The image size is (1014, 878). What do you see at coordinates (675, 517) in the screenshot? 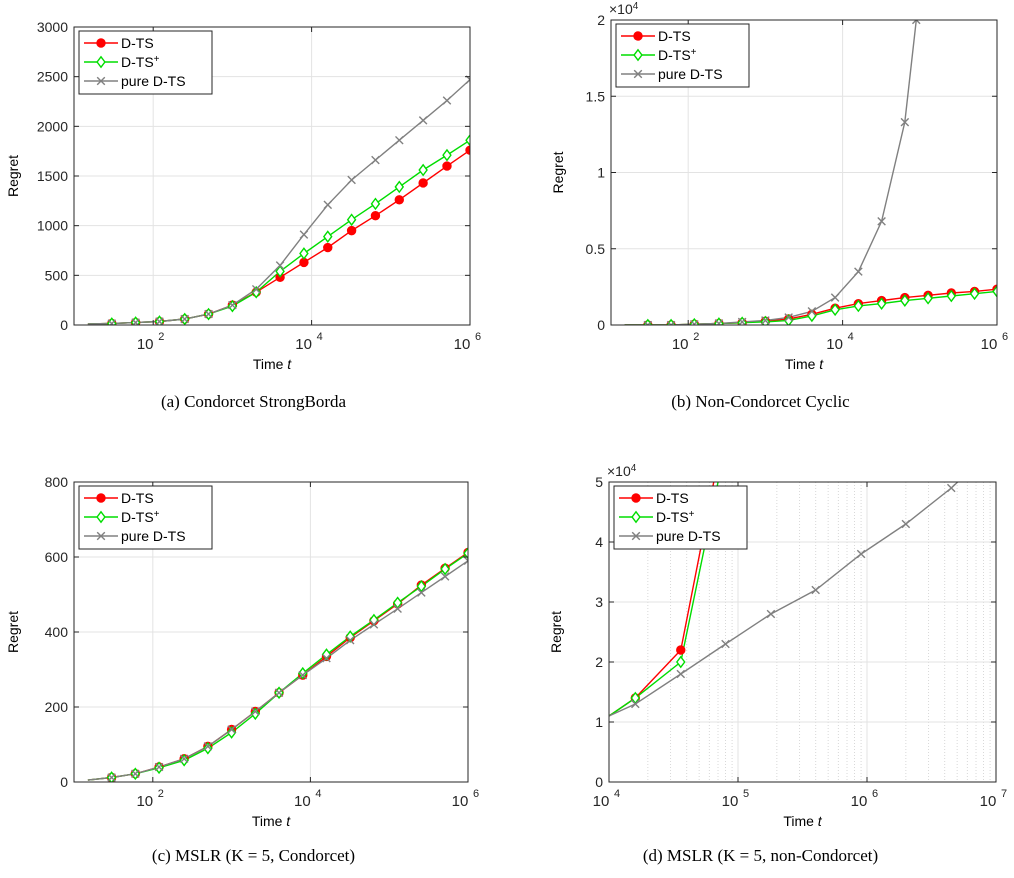
I see `legend-label: D-TS+` at bounding box center [675, 517].